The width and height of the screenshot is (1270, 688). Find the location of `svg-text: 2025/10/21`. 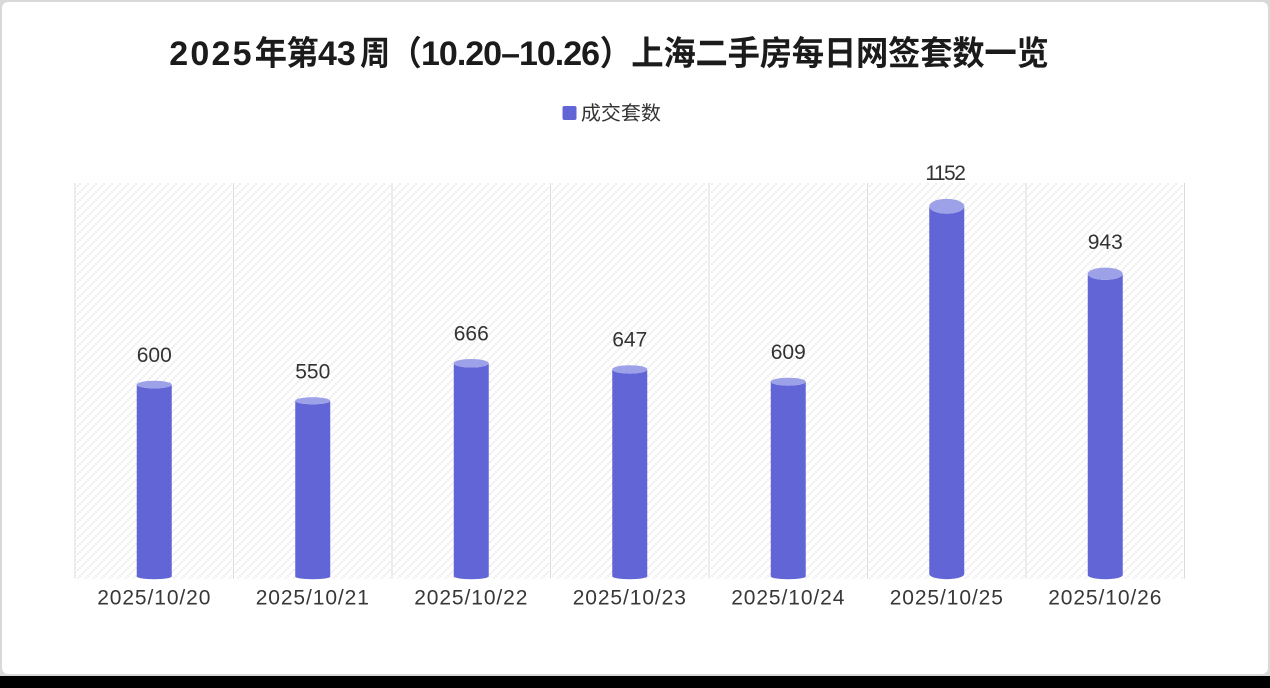

svg-text: 2025/10/21 is located at coordinates (313, 598).